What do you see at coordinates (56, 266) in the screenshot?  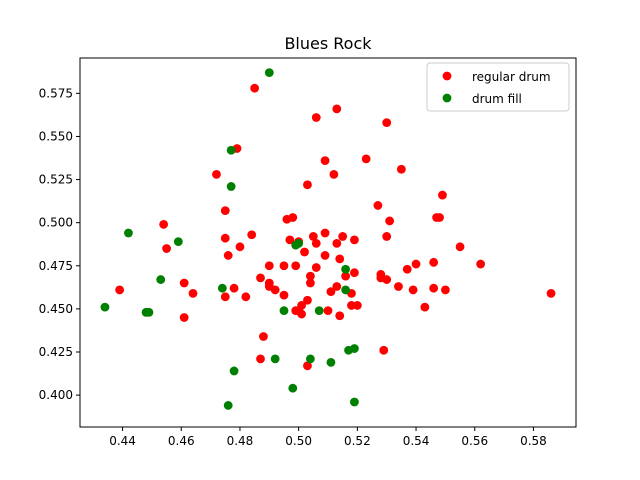 I see `y-tick-label: 0.475` at bounding box center [56, 266].